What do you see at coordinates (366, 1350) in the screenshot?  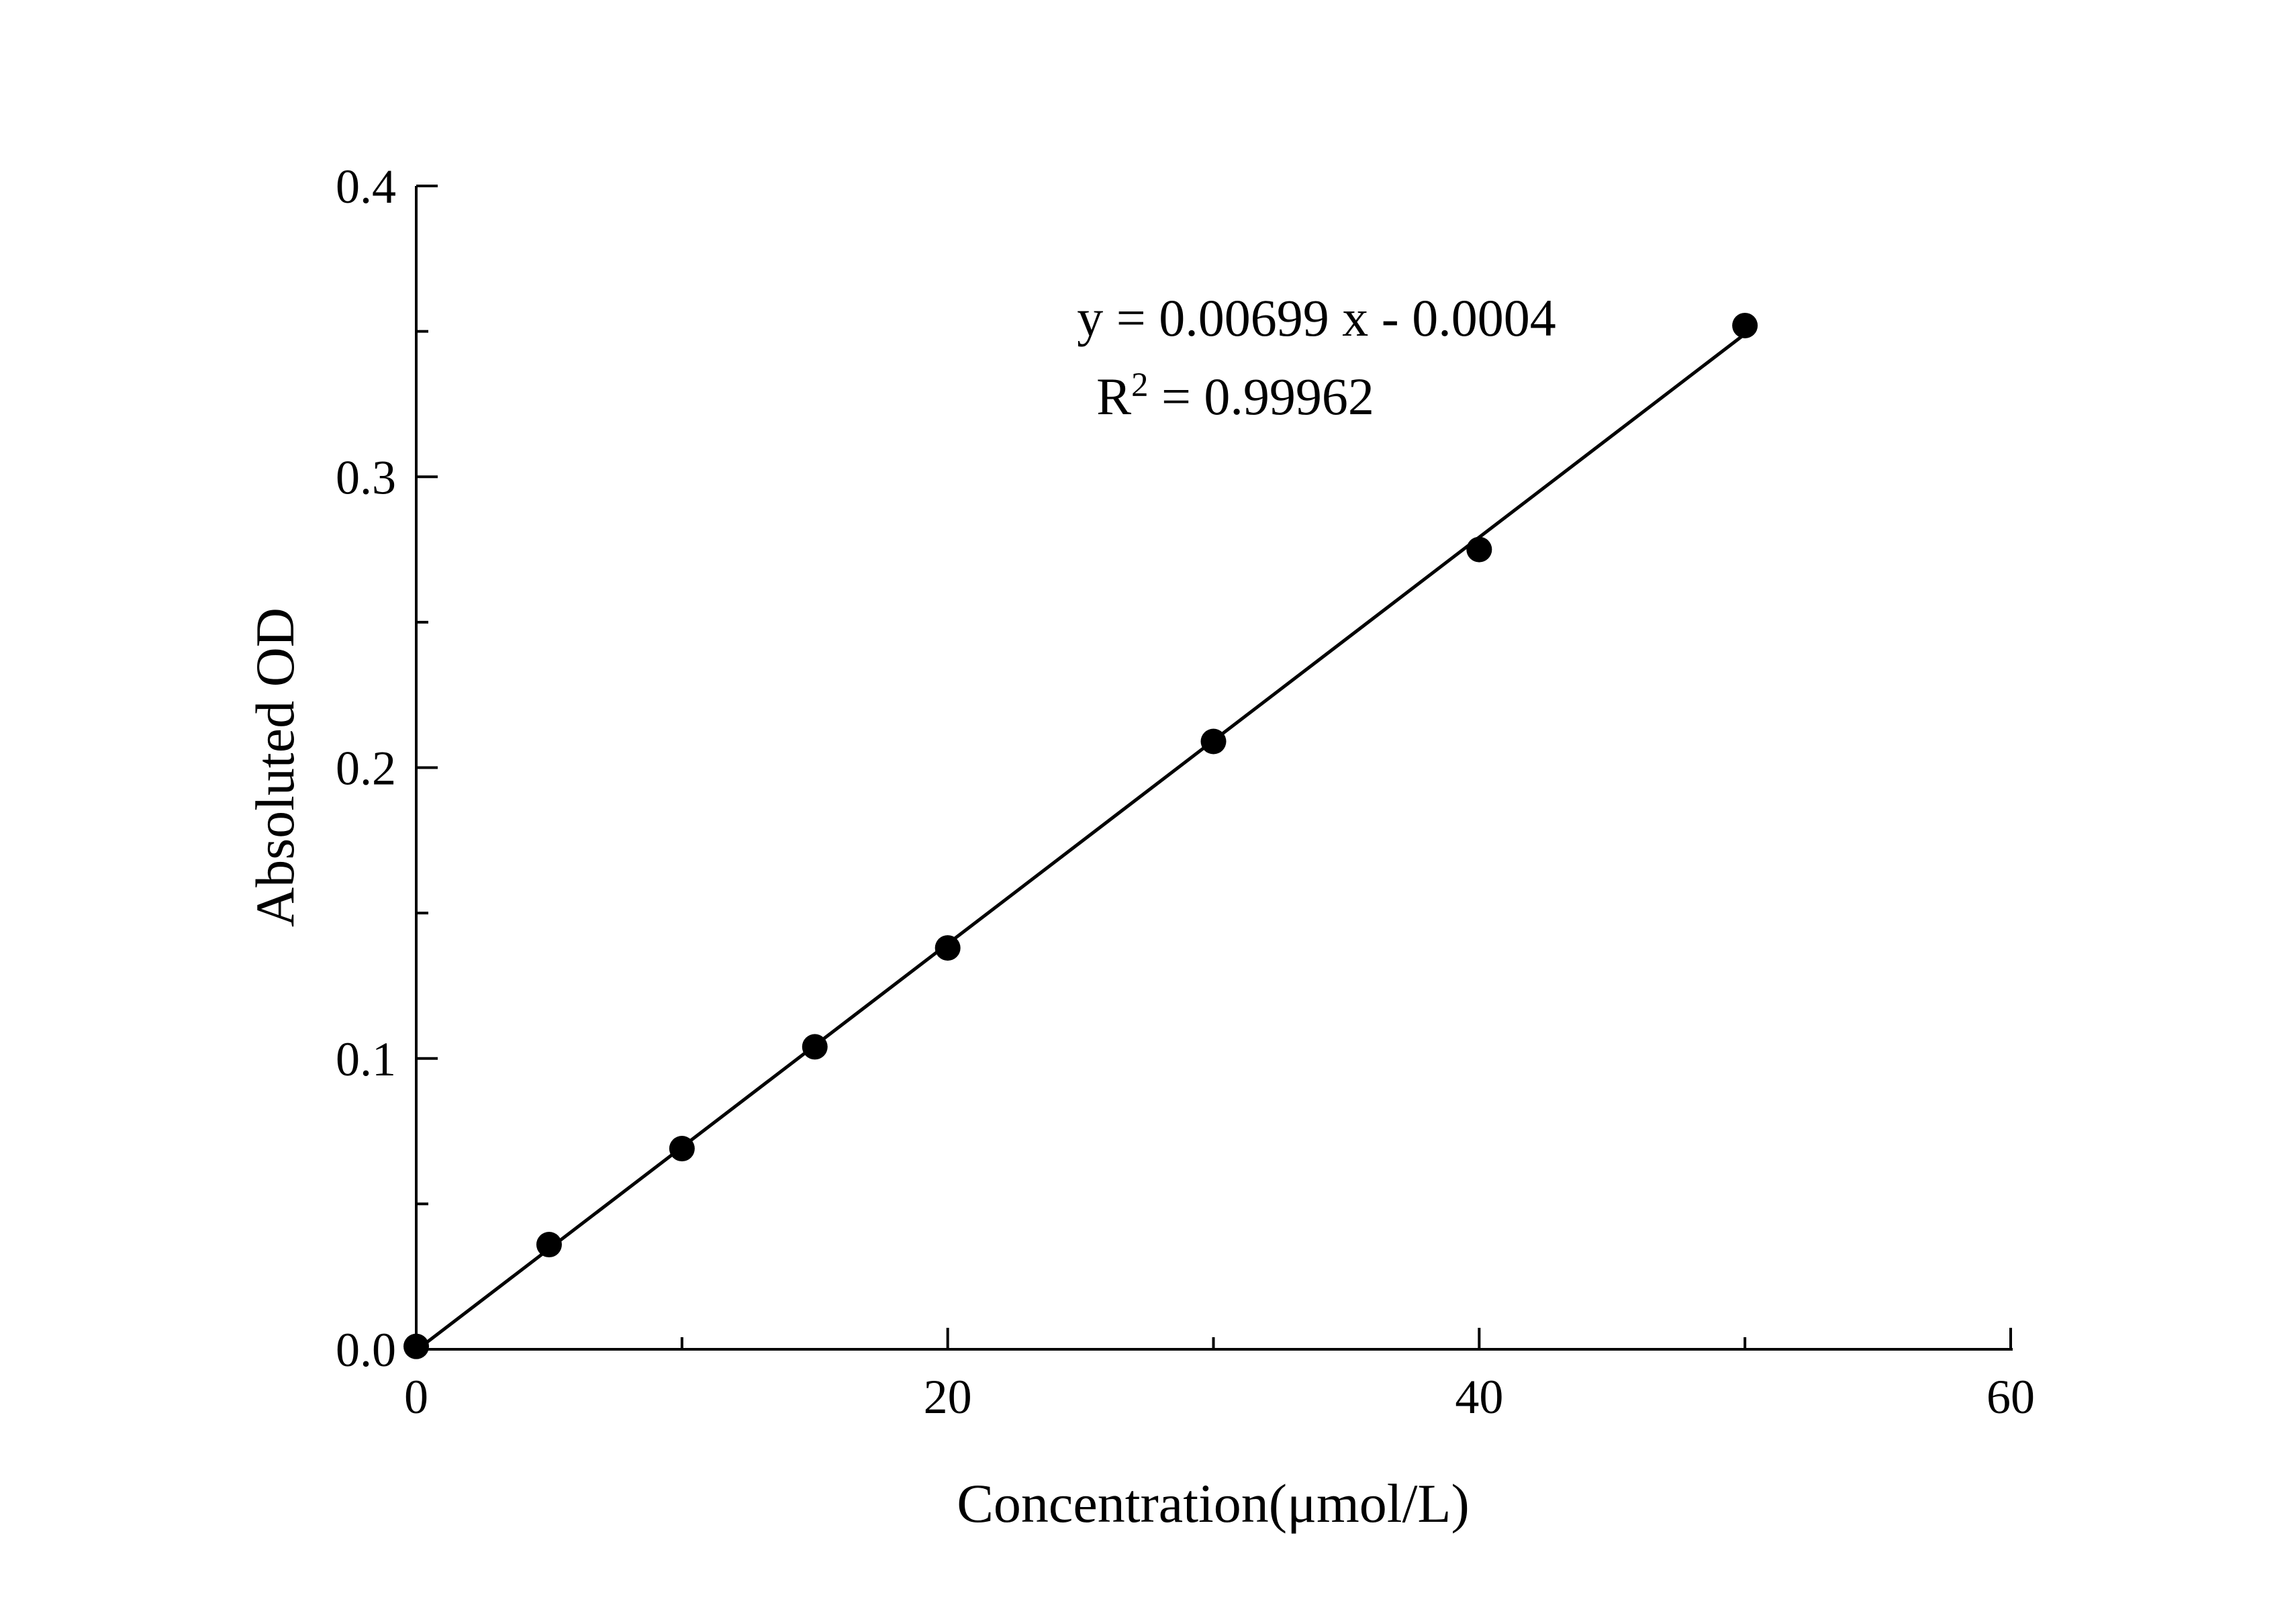 I see `y-tick-label: 0.0` at bounding box center [366, 1350].